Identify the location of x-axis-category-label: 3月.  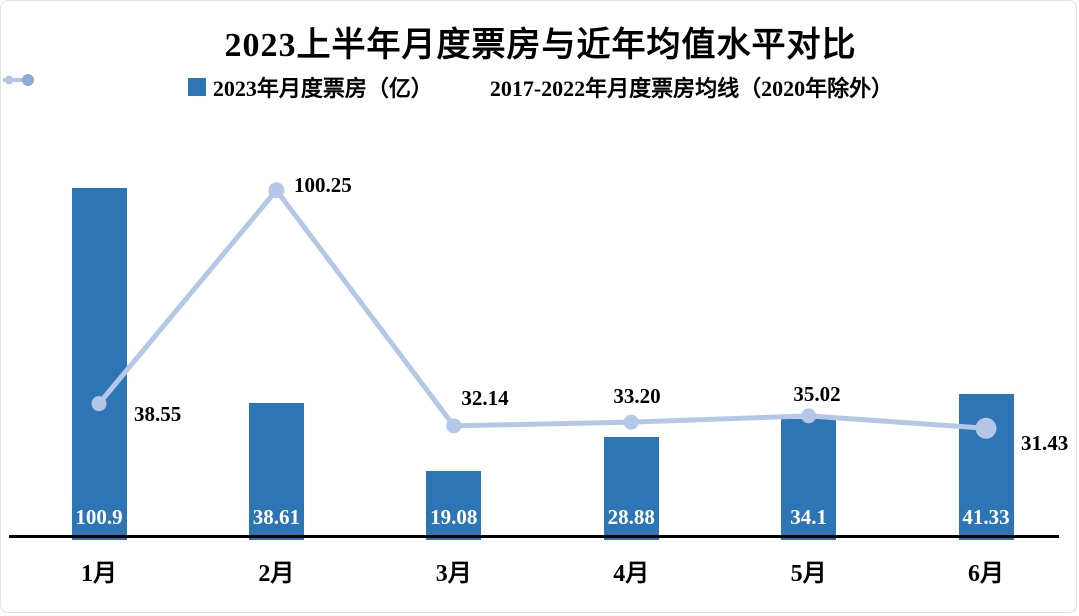
(453, 574).